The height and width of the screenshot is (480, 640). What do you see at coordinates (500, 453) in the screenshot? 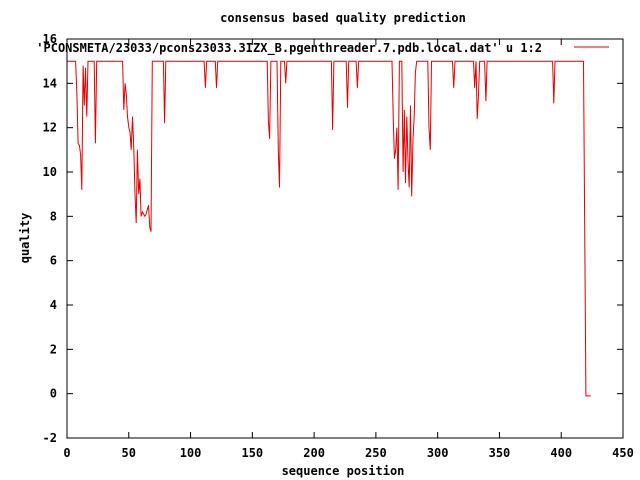
I see `x-tick-label: 350` at bounding box center [500, 453].